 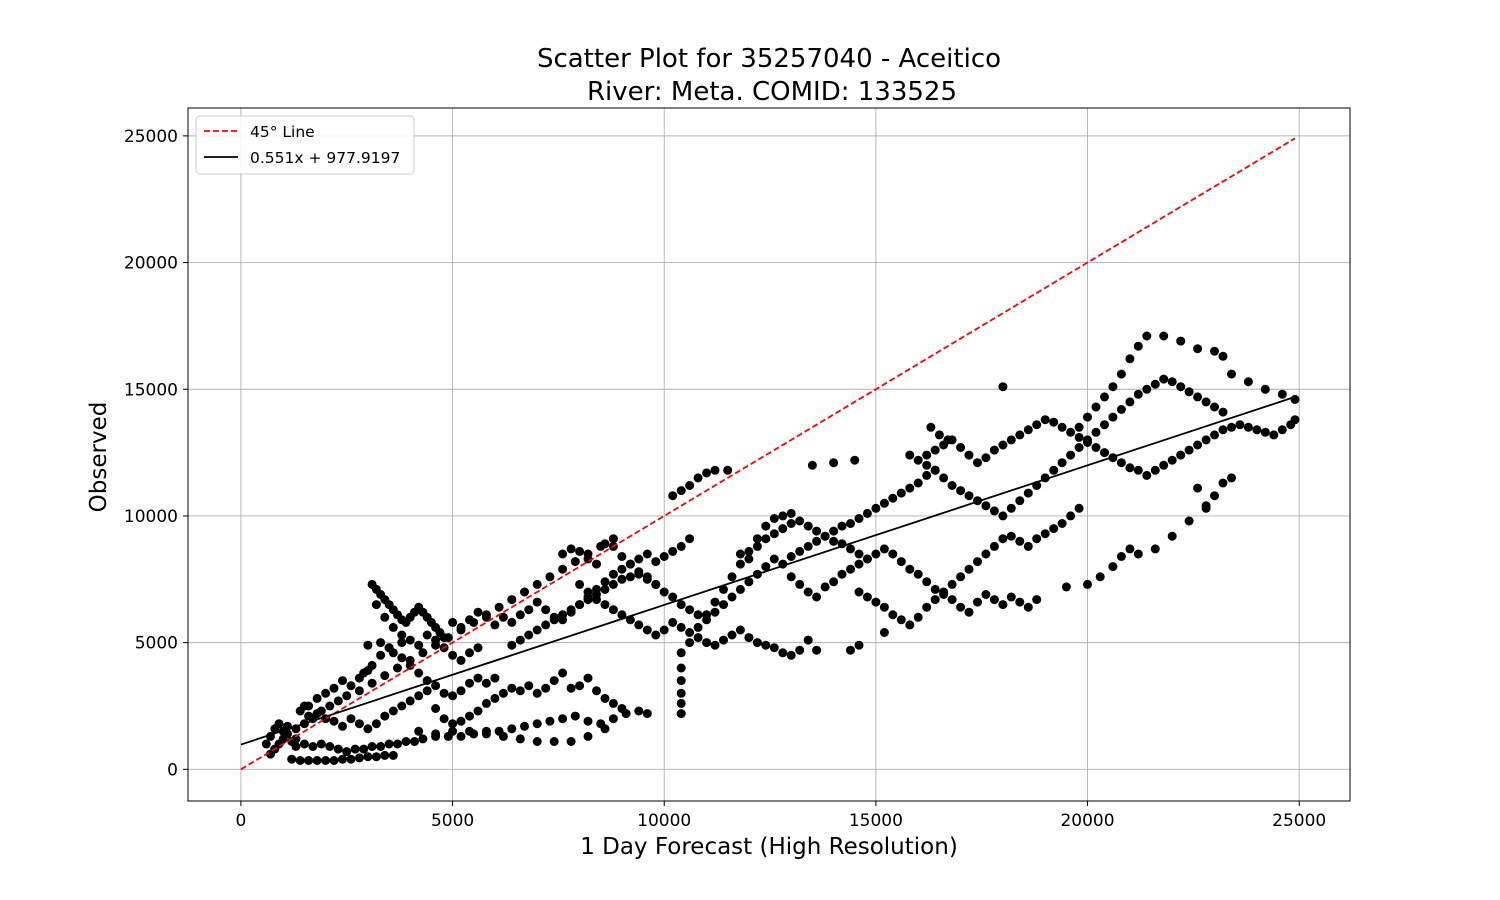 I want to click on x-tick-label: 20000, so click(x=1087, y=821).